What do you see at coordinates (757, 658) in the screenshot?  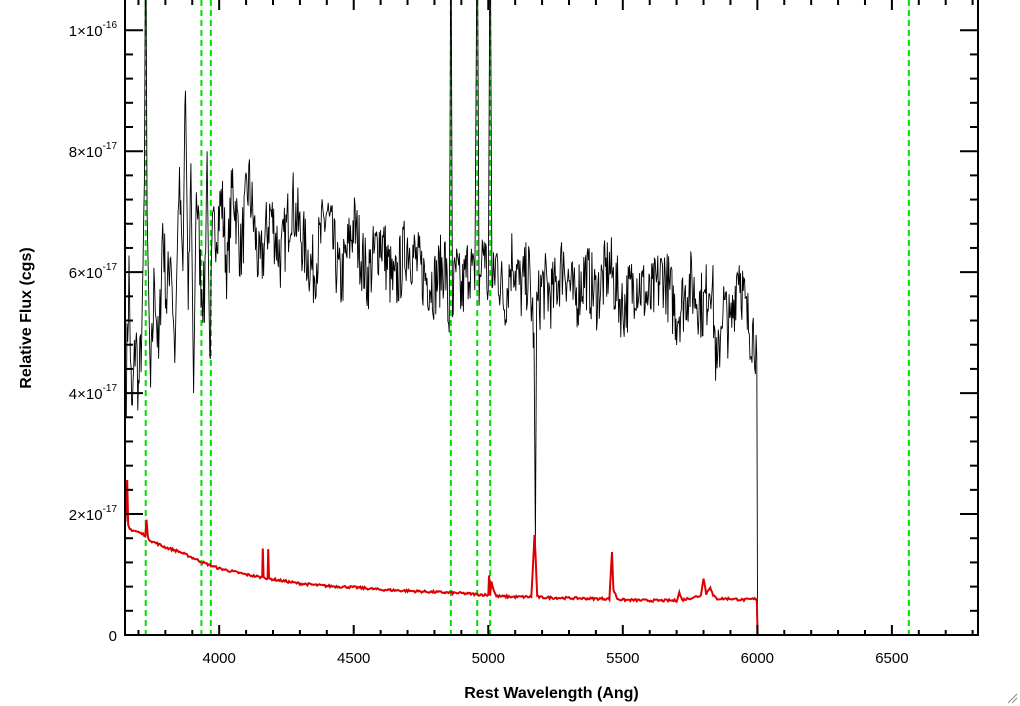 I see `x-tick-label: 6000` at bounding box center [757, 658].